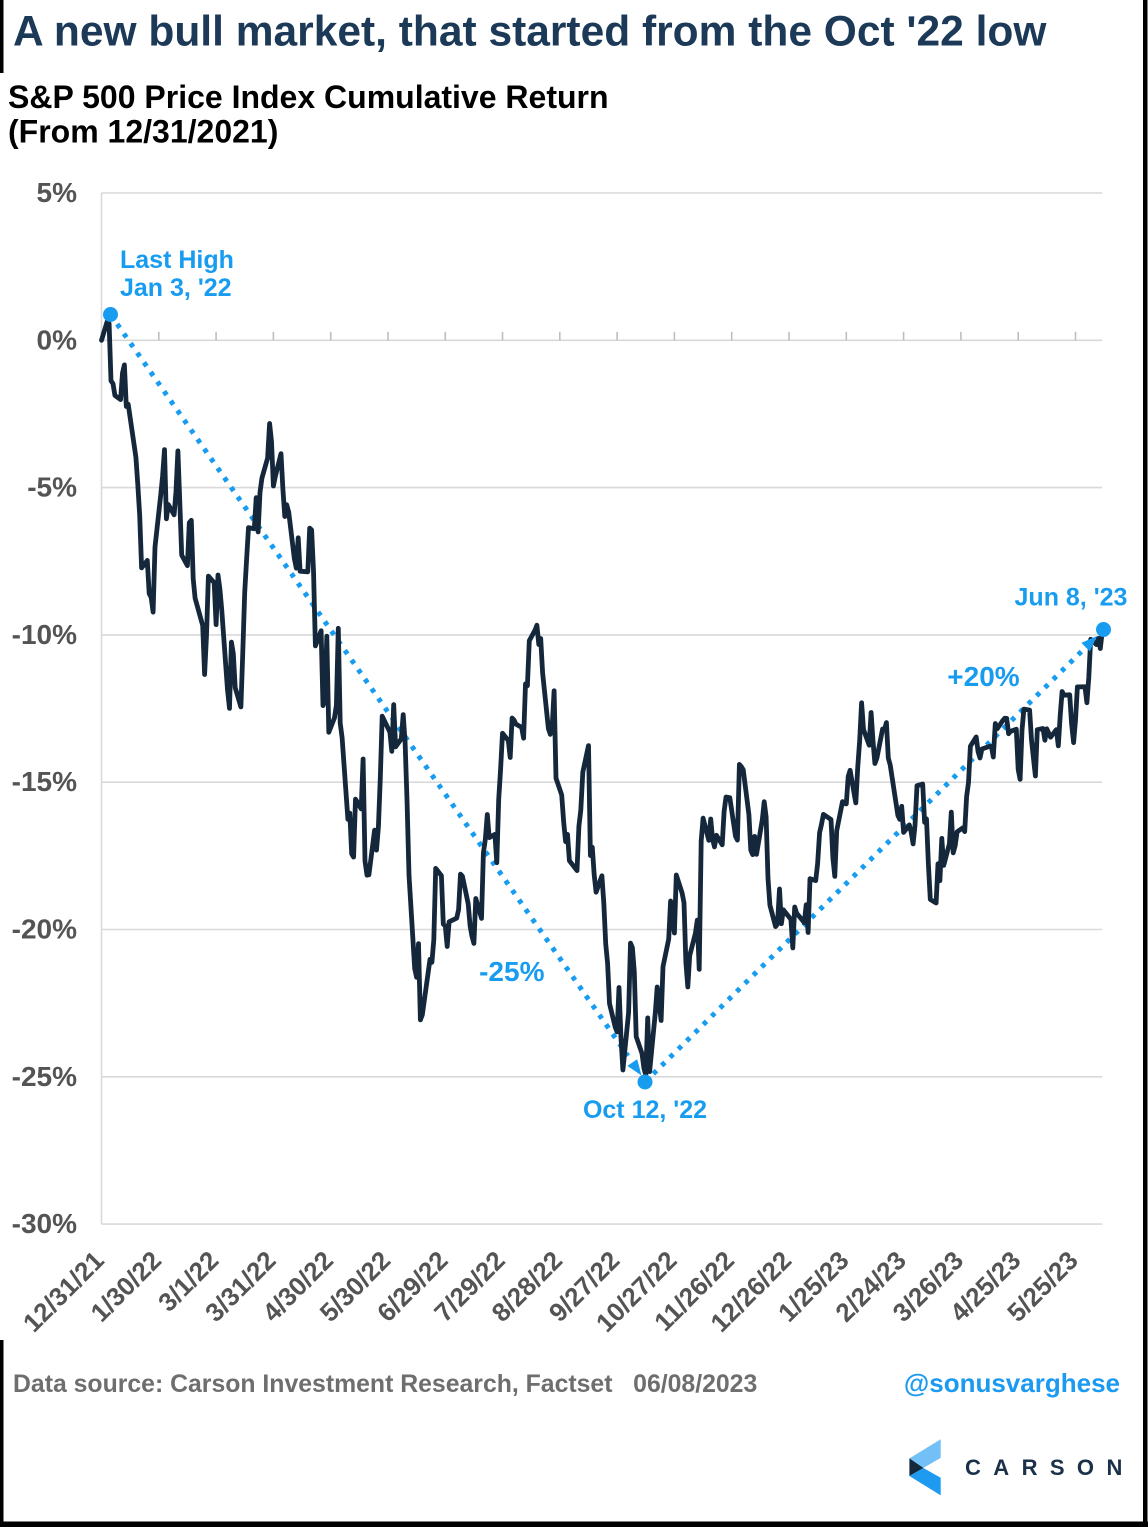  I want to click on svg-text: -10%, so click(44, 634).